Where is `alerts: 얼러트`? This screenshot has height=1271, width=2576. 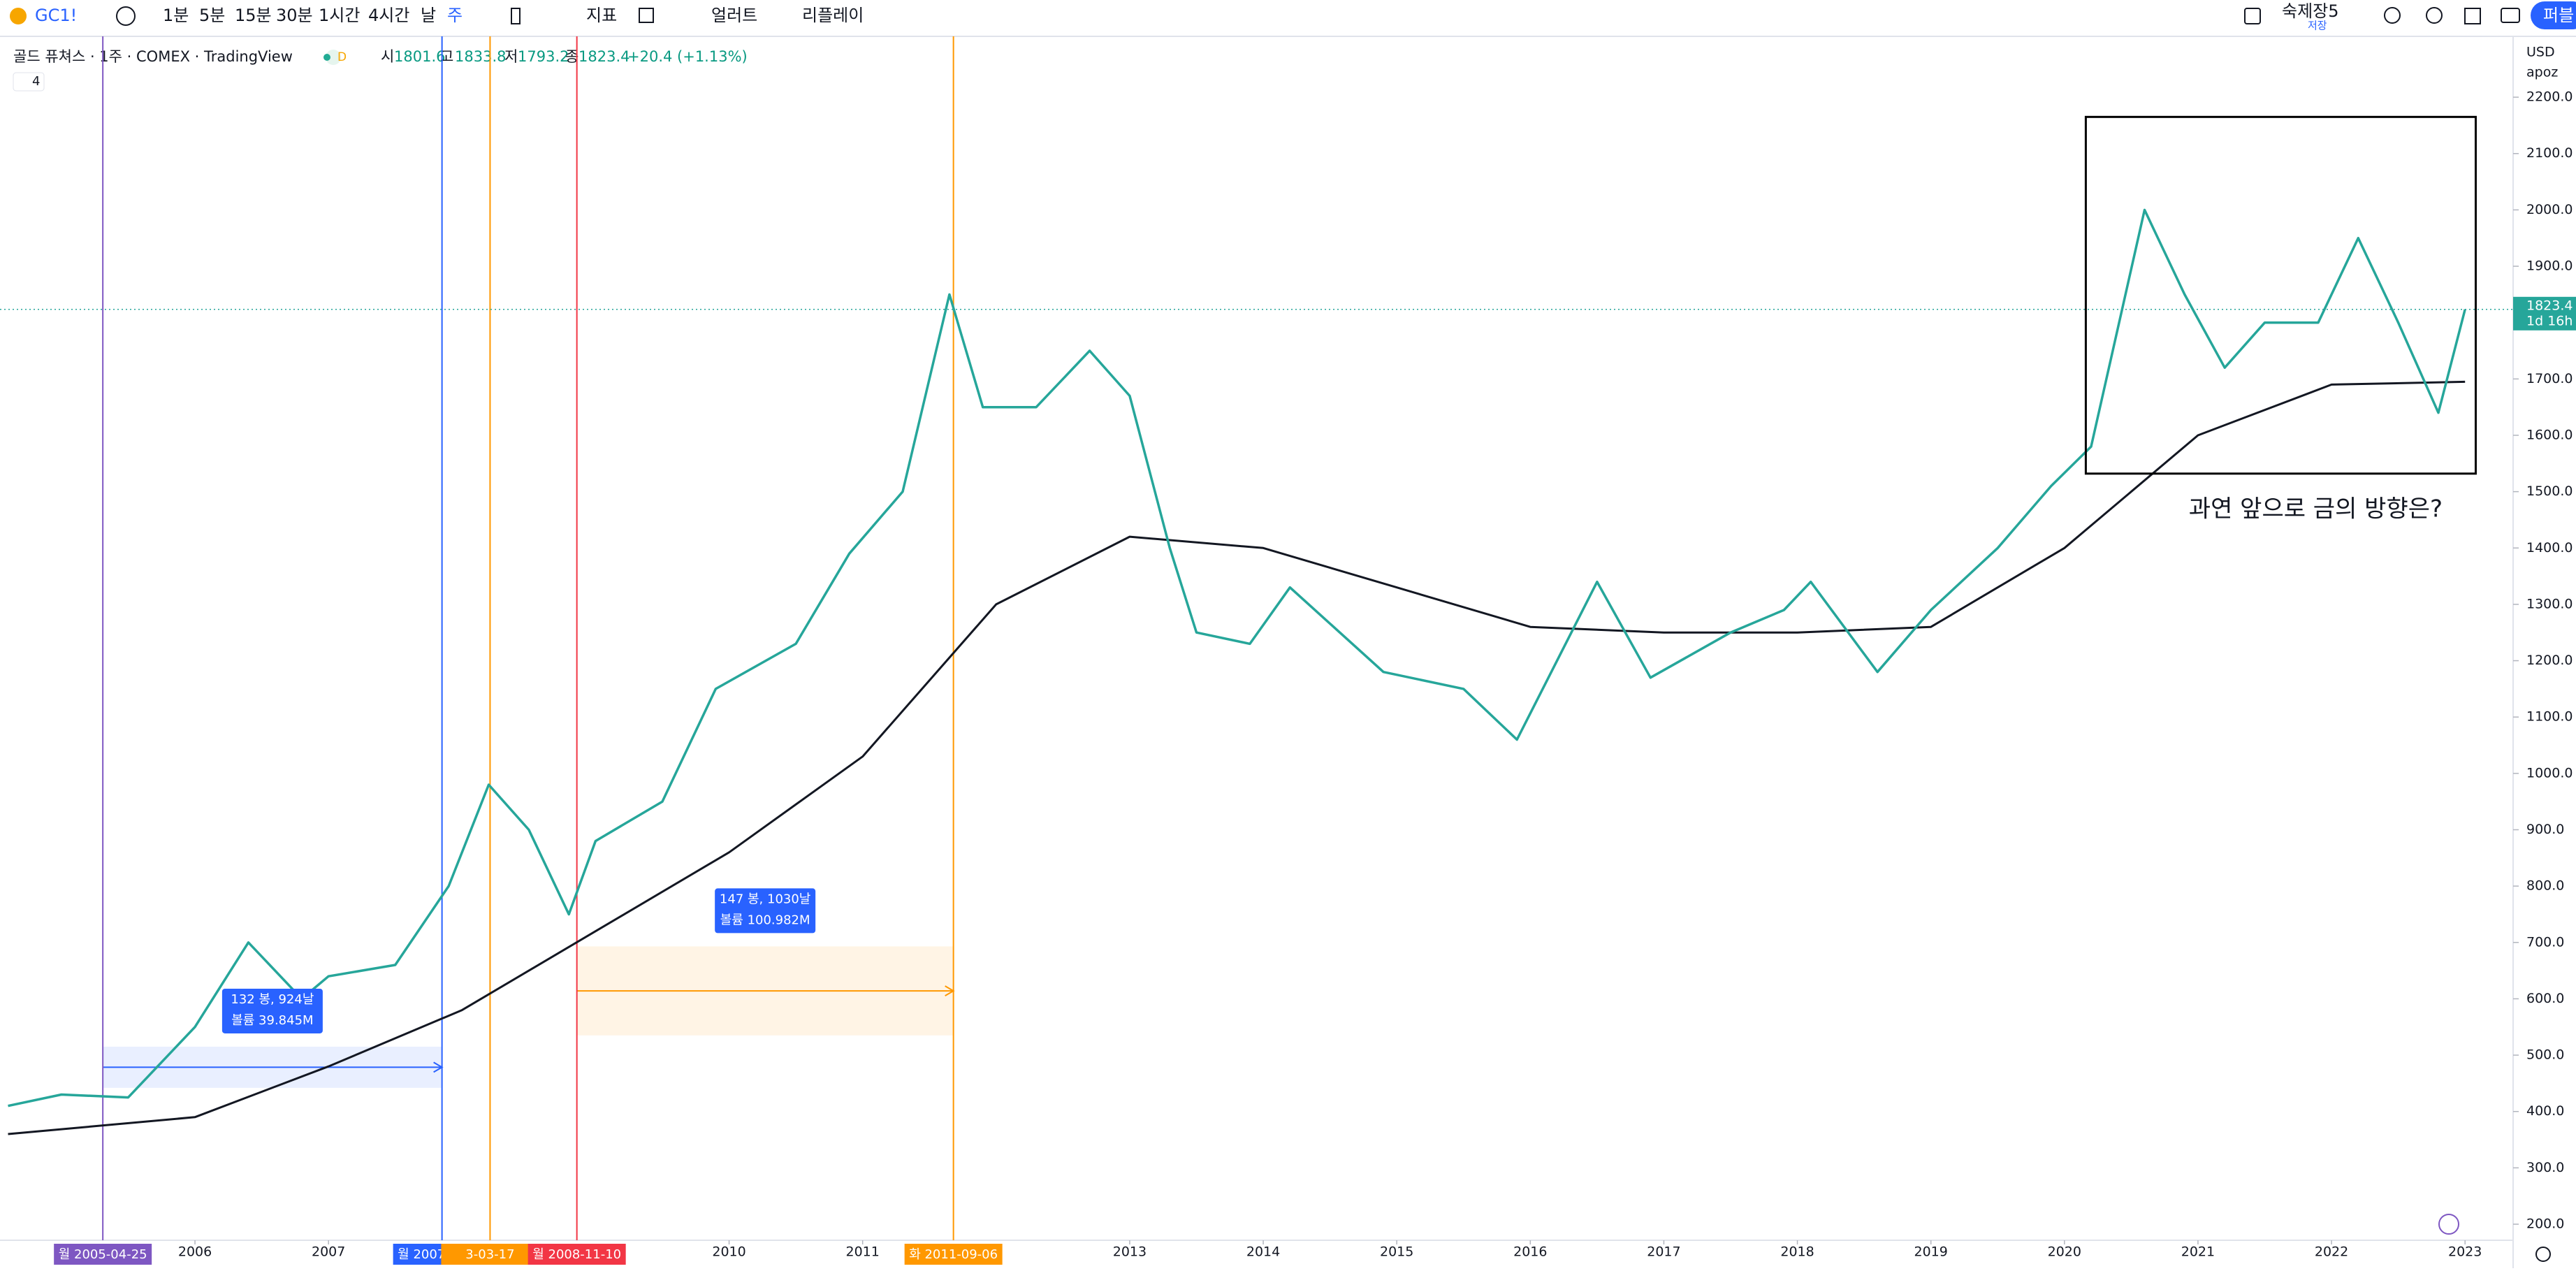 alerts: 얼러트 is located at coordinates (734, 15).